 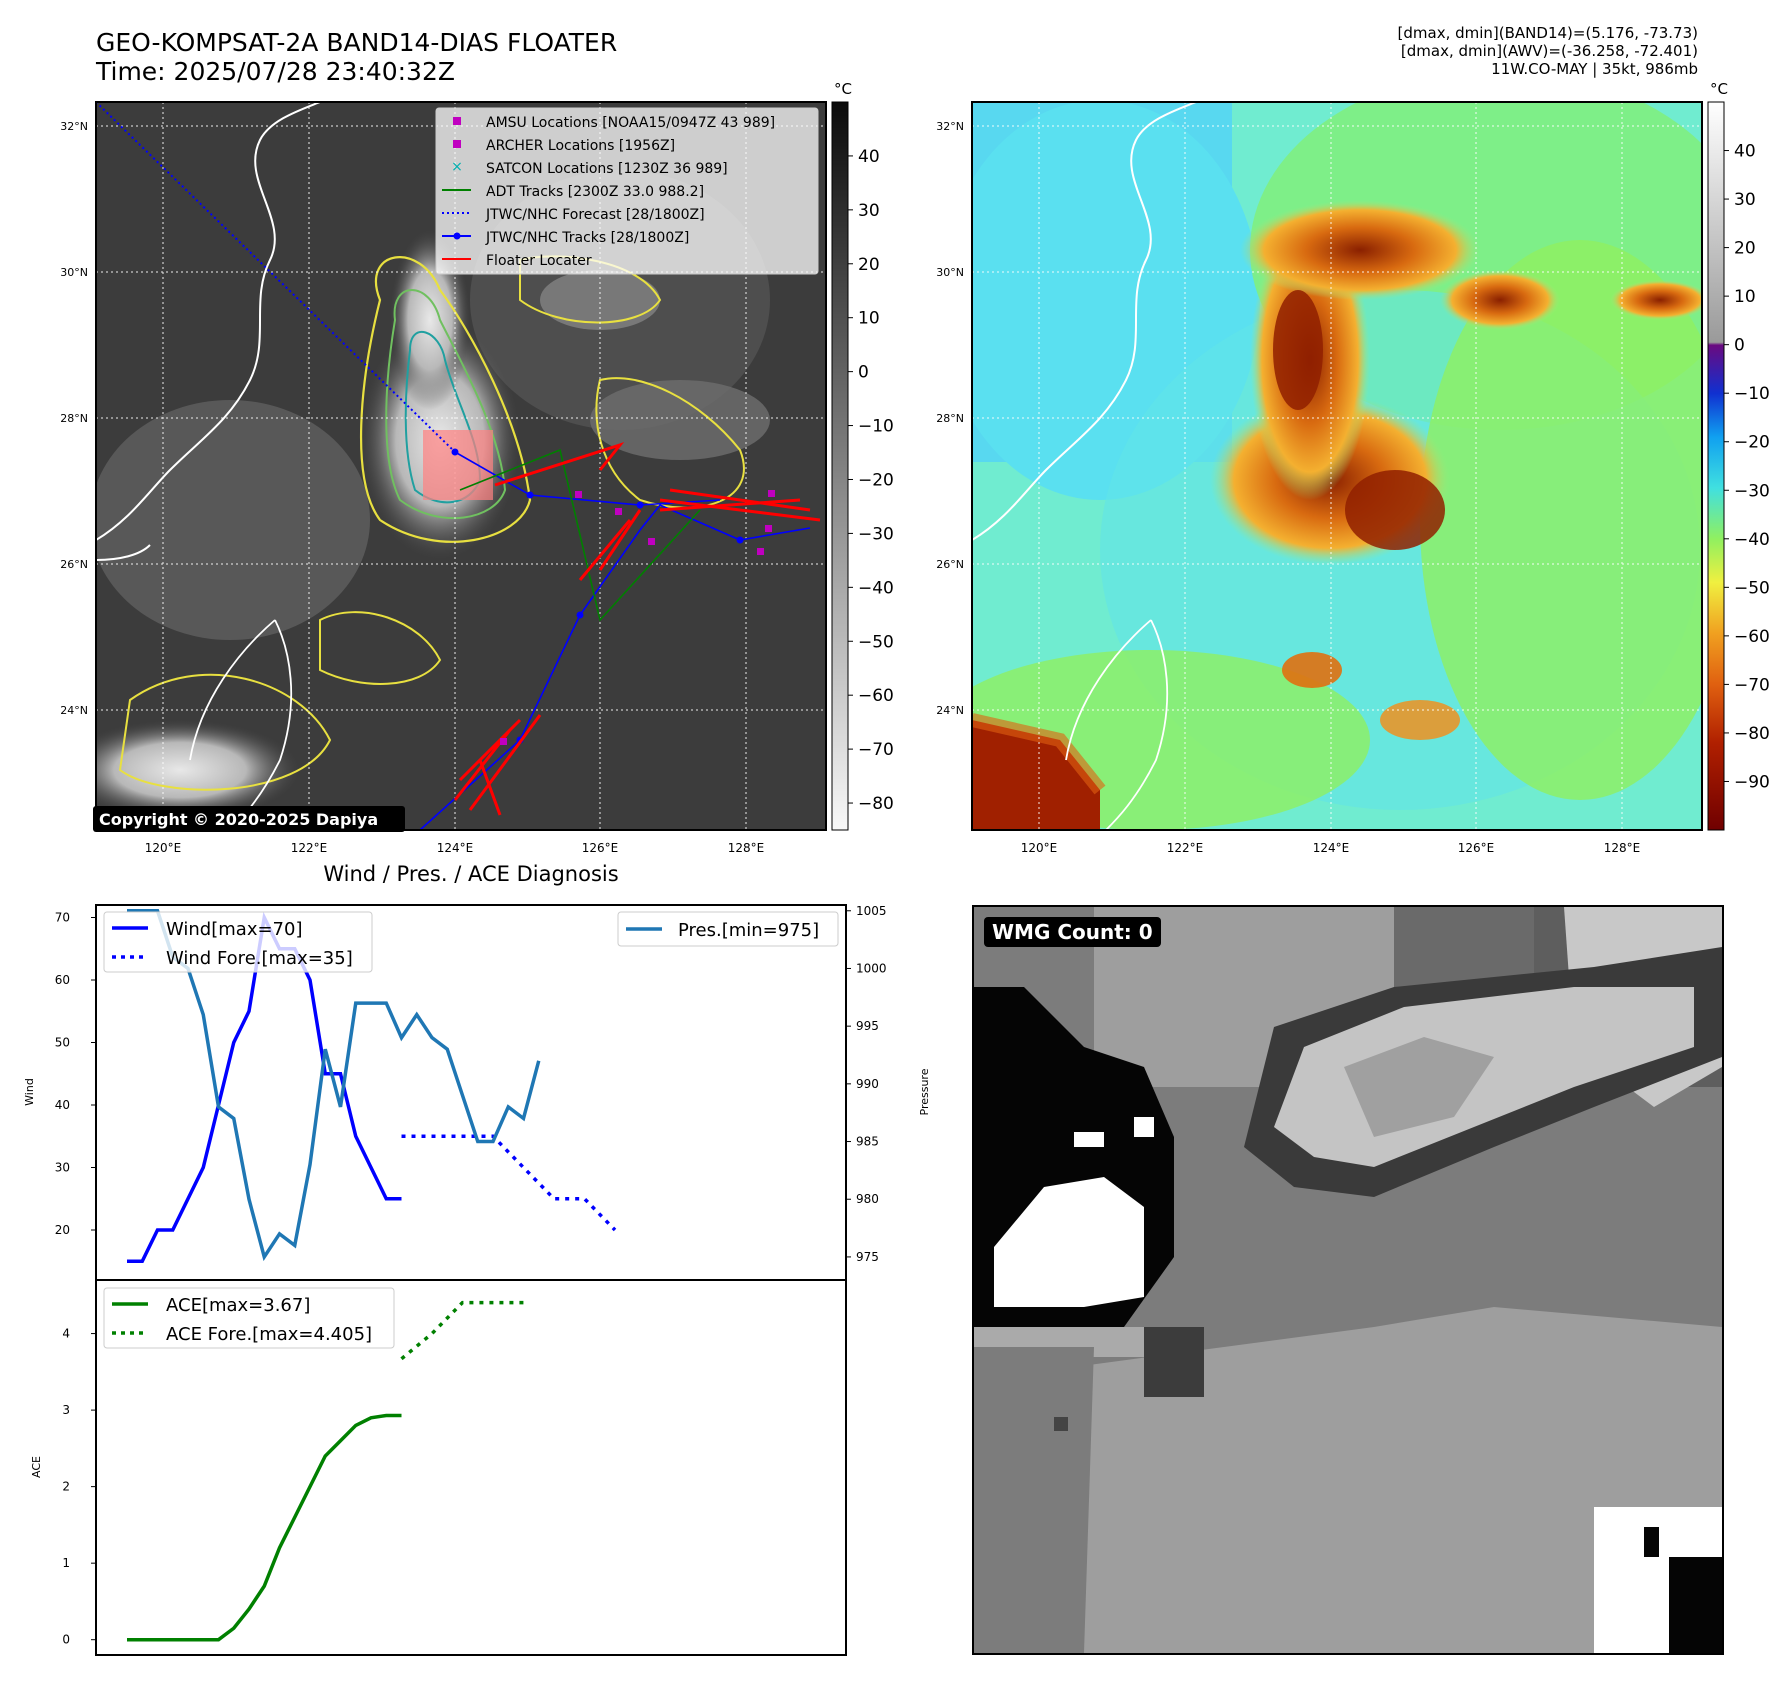 I want to click on pressure-tick-label: 980, so click(x=867, y=1199).